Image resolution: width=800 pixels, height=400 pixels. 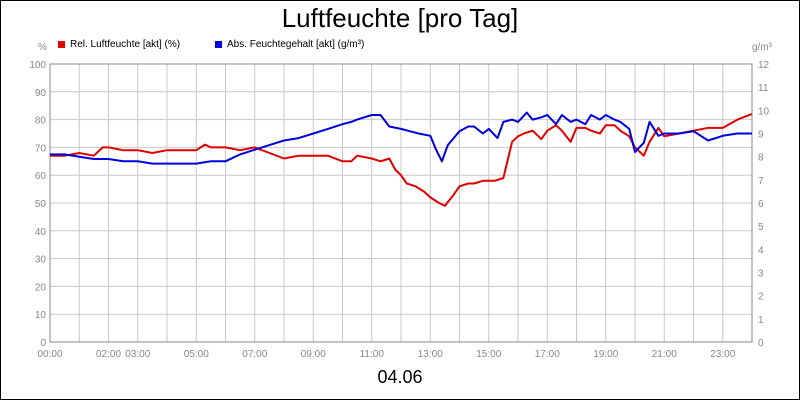 What do you see at coordinates (664, 354) in the screenshot?
I see `x-tick-label: 21:00` at bounding box center [664, 354].